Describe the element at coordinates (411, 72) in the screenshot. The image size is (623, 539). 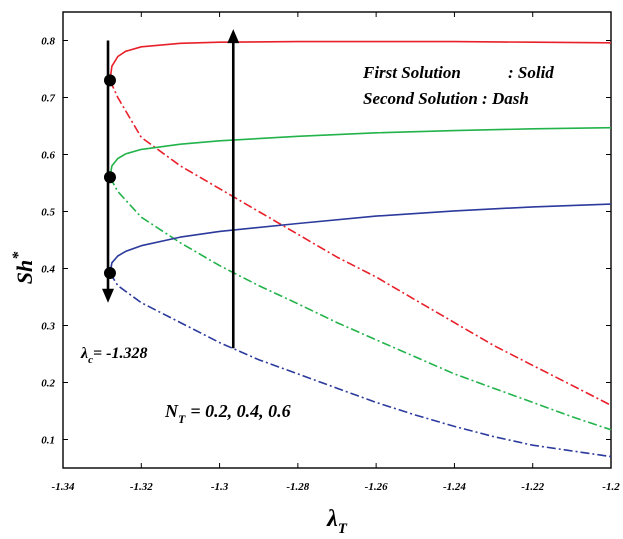
I see `legend-line1-left: First Solution` at that location.